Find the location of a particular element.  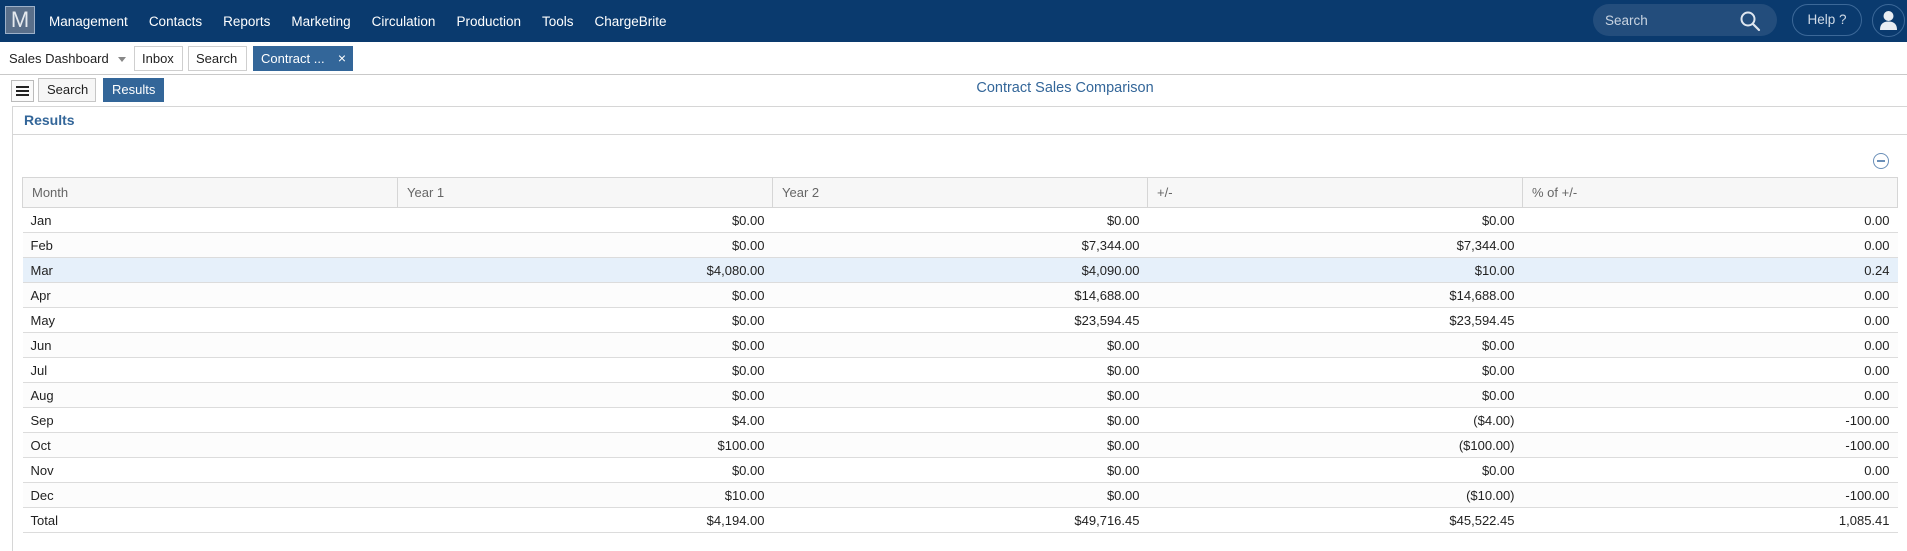

cell-month: Oct is located at coordinates (210, 445).